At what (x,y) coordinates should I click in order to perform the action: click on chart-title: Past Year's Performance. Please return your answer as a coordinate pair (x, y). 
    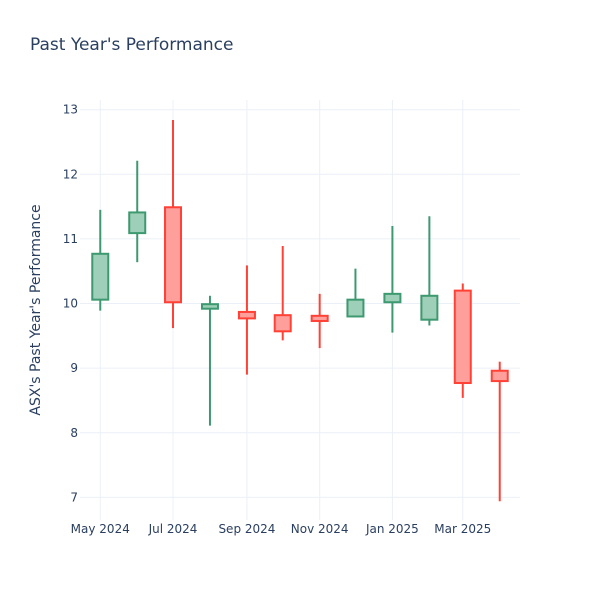
    Looking at the image, I should click on (132, 45).